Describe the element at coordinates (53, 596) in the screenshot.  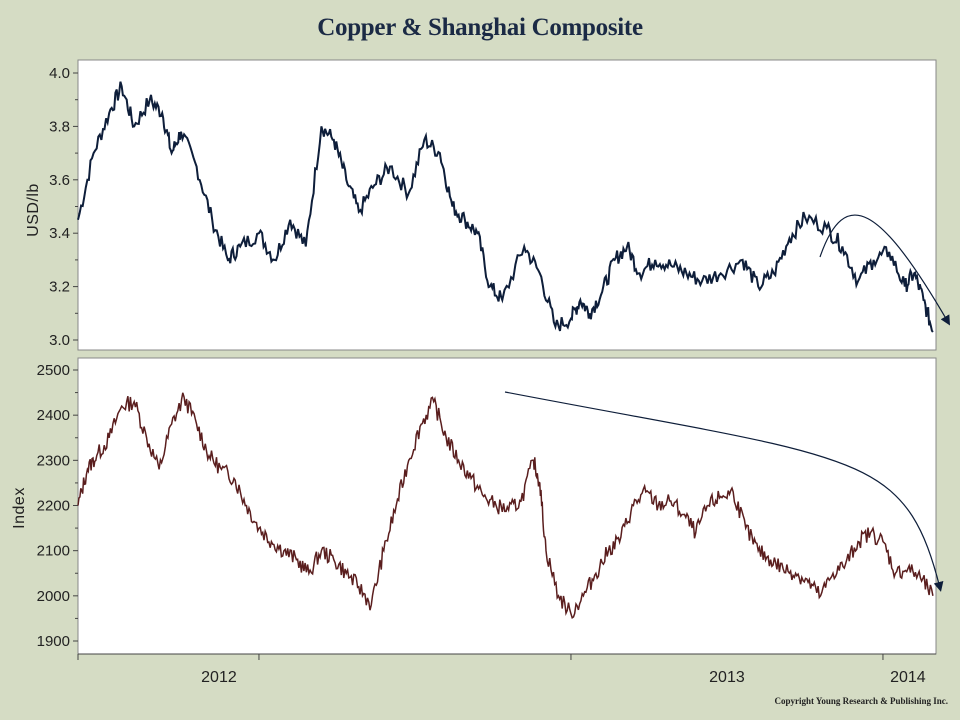
I see `shanghai-y-tick-label: 2000` at that location.